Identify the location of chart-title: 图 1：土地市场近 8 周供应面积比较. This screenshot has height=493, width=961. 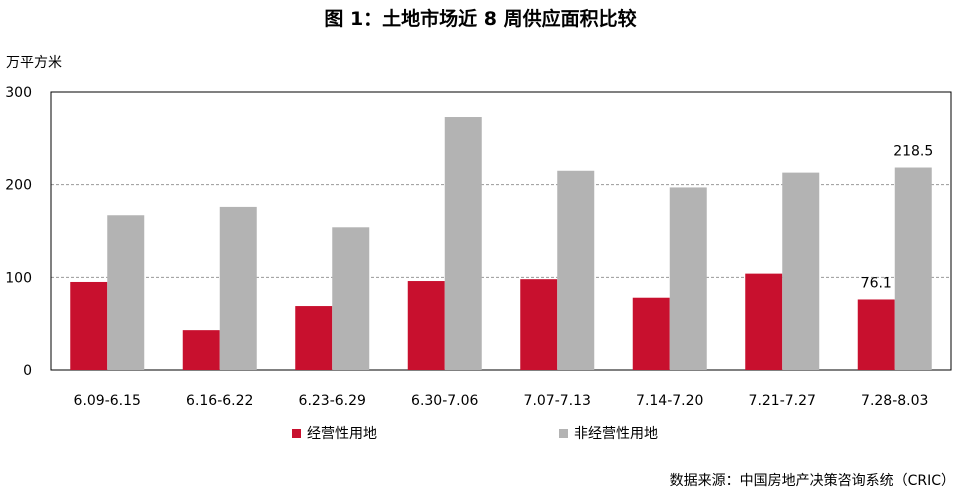
(480, 19).